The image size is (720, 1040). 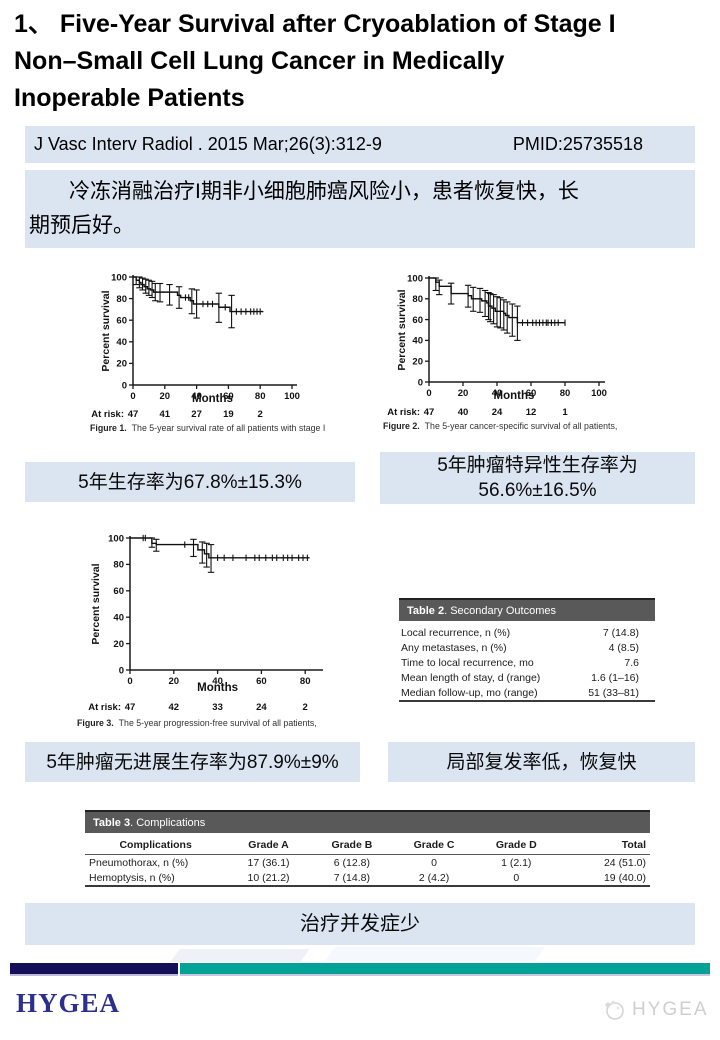 I want to click on note-cancer-specific-survival: 5年肿瘤特异性生存率为 56.6%±16.5%, so click(x=537, y=478).